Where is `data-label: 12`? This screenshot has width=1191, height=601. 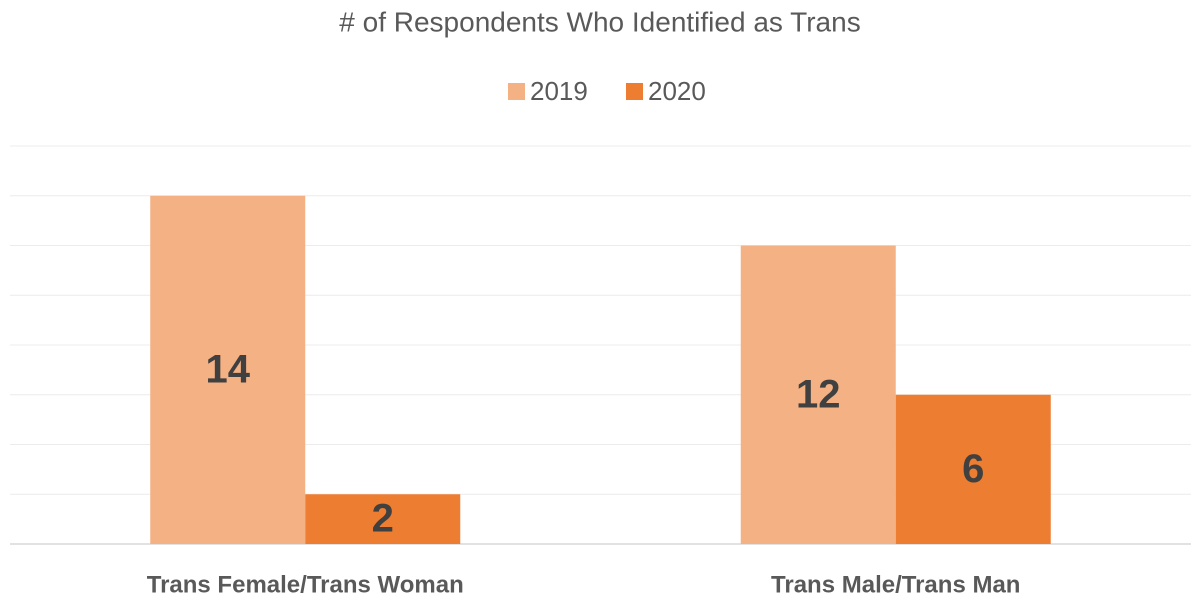 data-label: 12 is located at coordinates (818, 394).